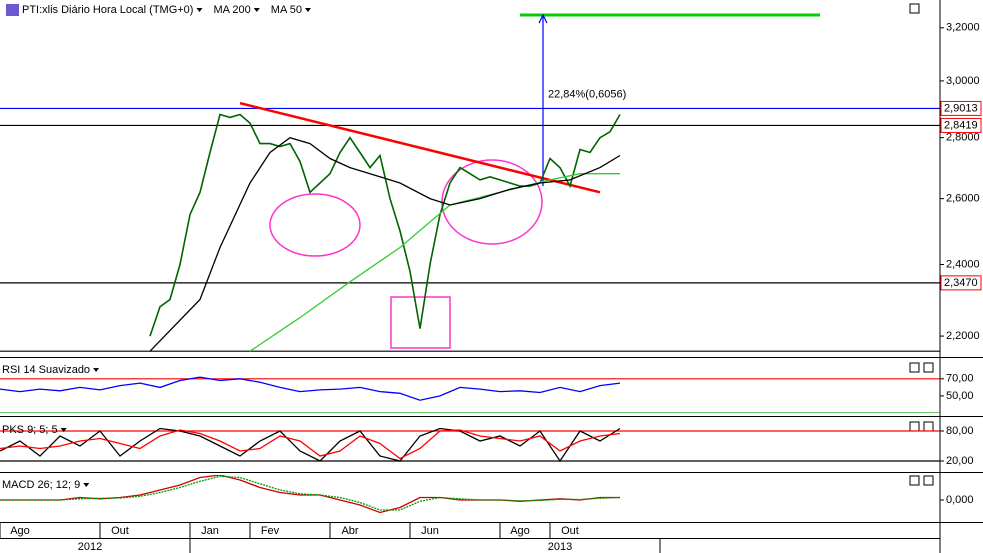 The height and width of the screenshot is (553, 983). I want to click on year-label: 2013, so click(560, 547).